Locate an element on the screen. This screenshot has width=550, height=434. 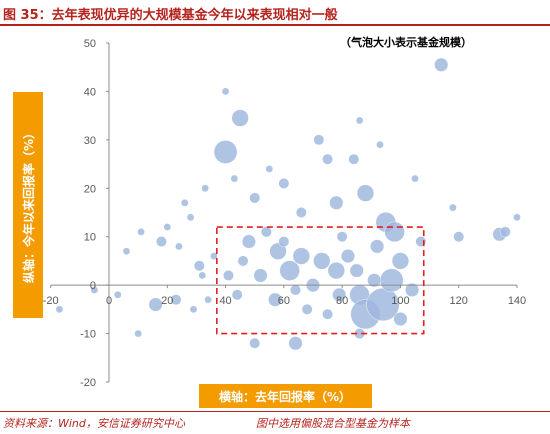
y-axis-label: 纵轴：今年以来回报率（%） is located at coordinates (28, 205).